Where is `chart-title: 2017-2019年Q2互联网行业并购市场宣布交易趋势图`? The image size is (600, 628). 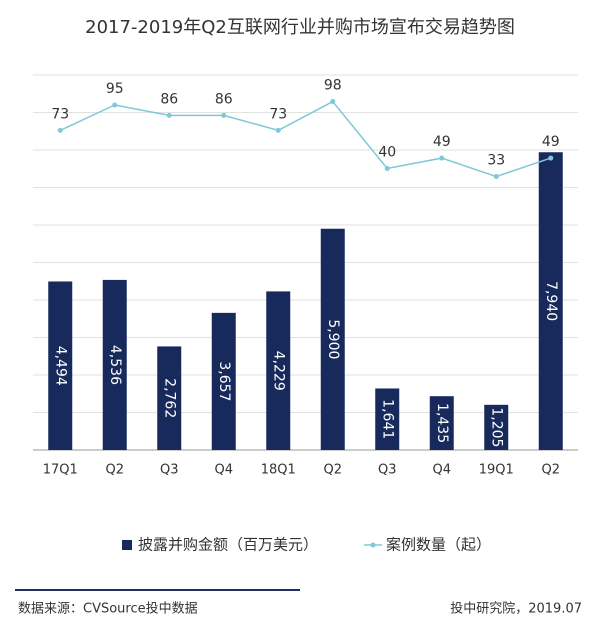 chart-title: 2017-2019年Q2互联网行业并购市场宣布交易趋势图 is located at coordinates (300, 27).